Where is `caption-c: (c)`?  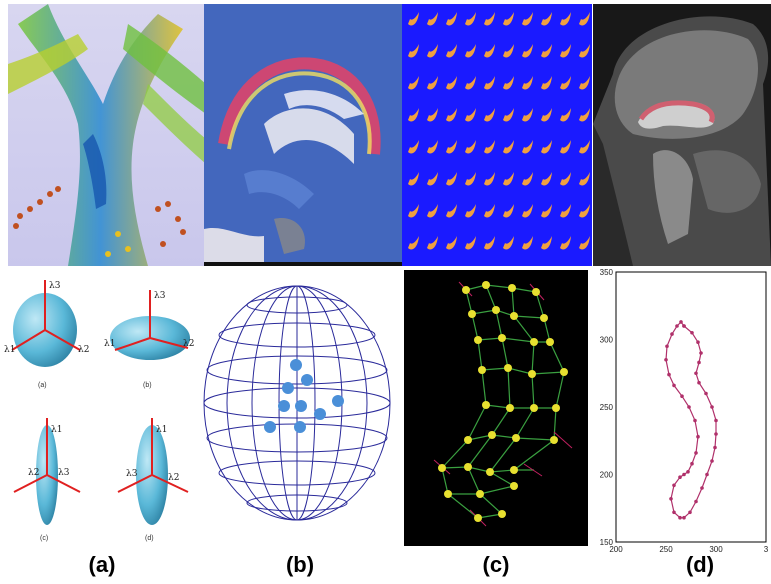
caption-c: (c) is located at coordinates (496, 564).